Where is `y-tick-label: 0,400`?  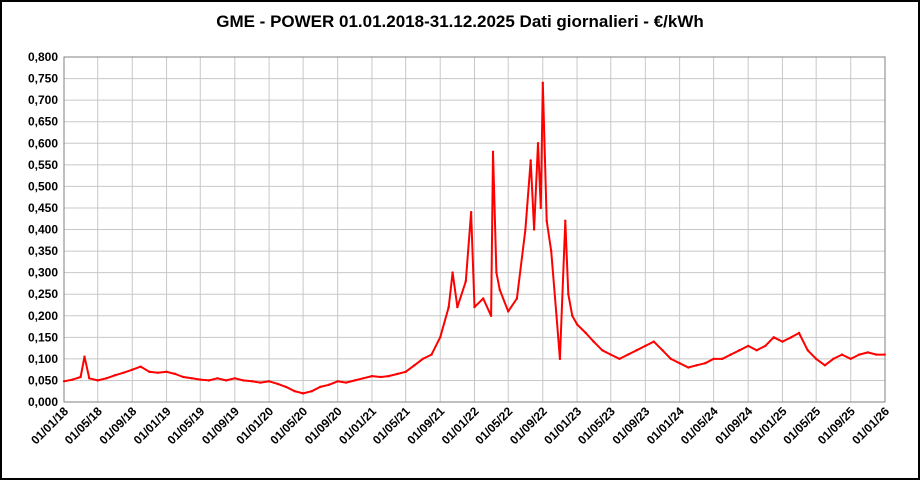 y-tick-label: 0,400 is located at coordinates (43, 230).